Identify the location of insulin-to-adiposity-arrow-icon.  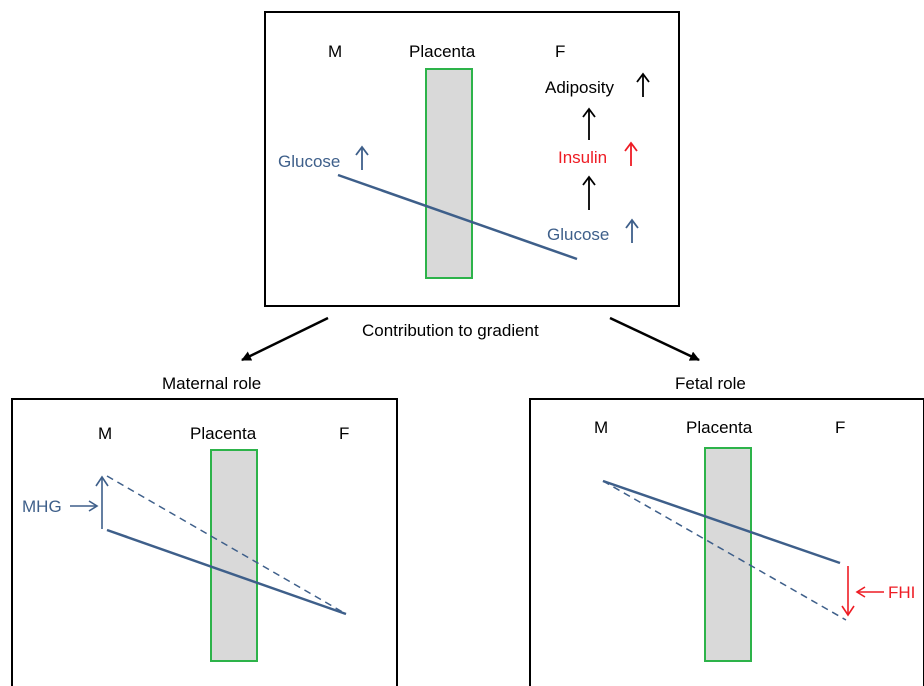
(589, 123).